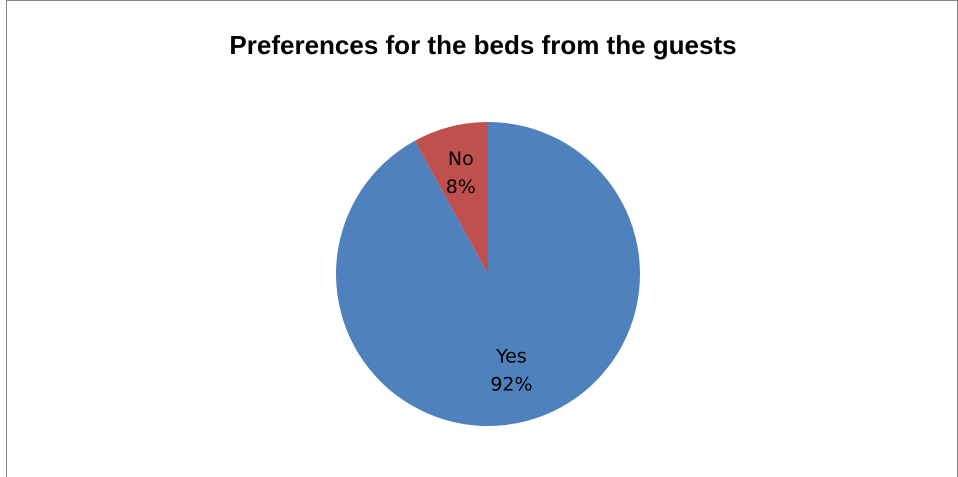 The width and height of the screenshot is (958, 477). What do you see at coordinates (461, 159) in the screenshot?
I see `slice-label-name-no: No` at bounding box center [461, 159].